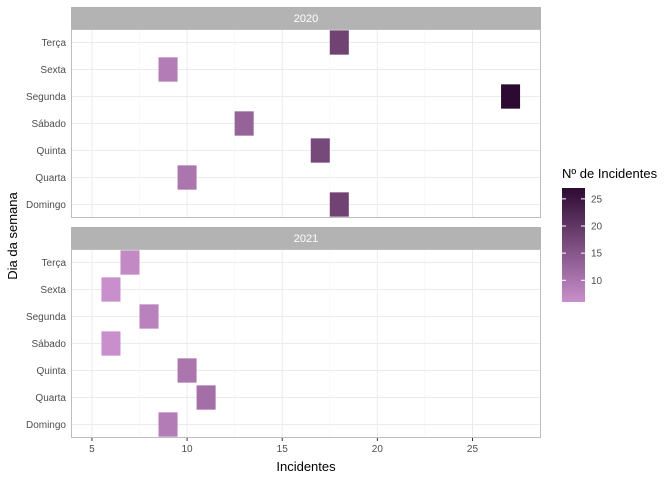 The height and width of the screenshot is (480, 672). I want to click on legend-title: Nº de Incidentes, so click(610, 173).